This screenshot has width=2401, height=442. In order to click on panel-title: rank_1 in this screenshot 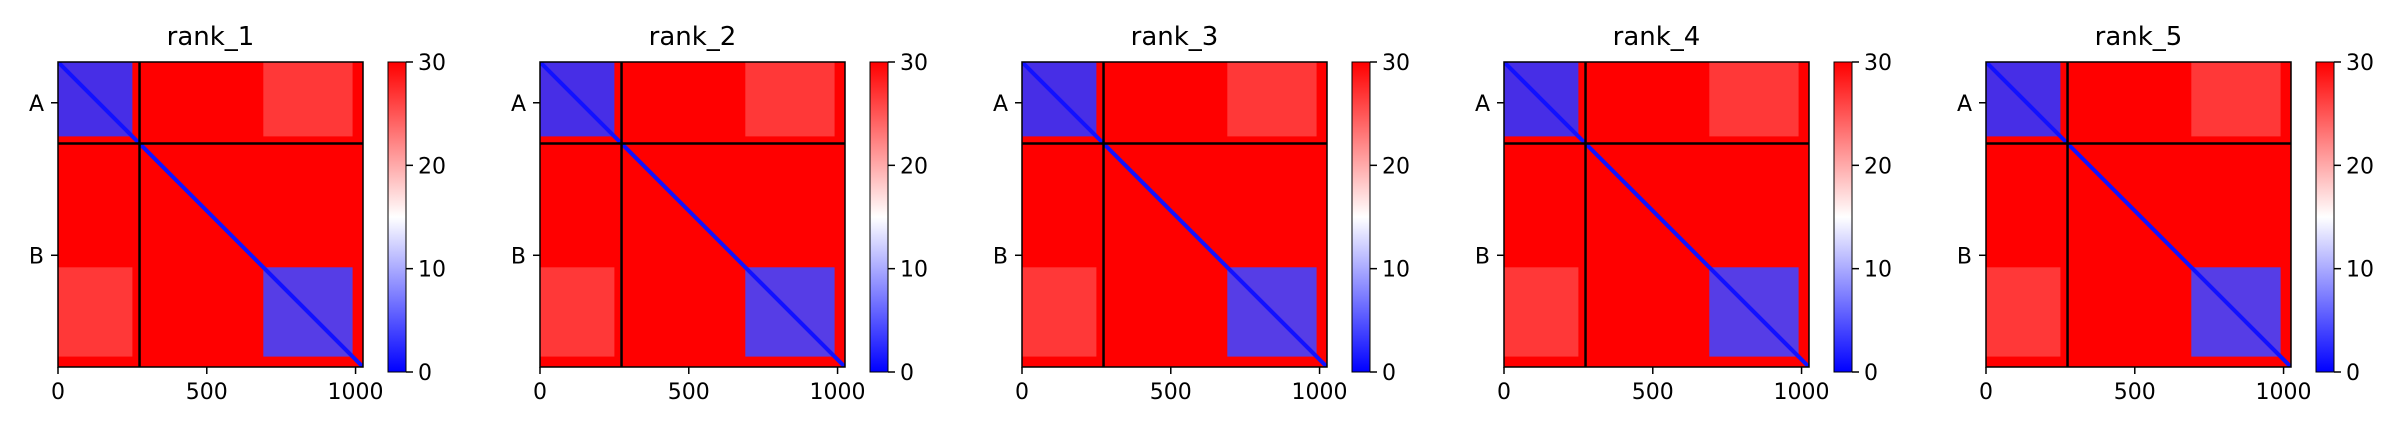, I will do `click(211, 37)`.